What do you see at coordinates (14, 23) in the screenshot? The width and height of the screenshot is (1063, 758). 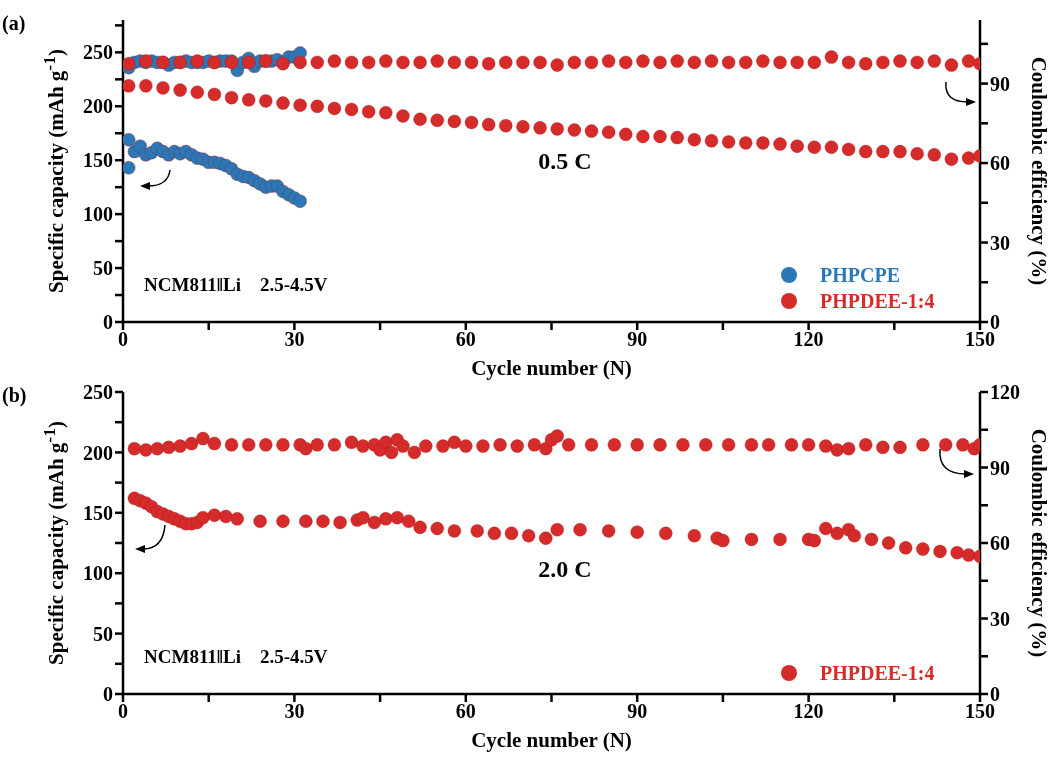 I see `text: (a)` at bounding box center [14, 23].